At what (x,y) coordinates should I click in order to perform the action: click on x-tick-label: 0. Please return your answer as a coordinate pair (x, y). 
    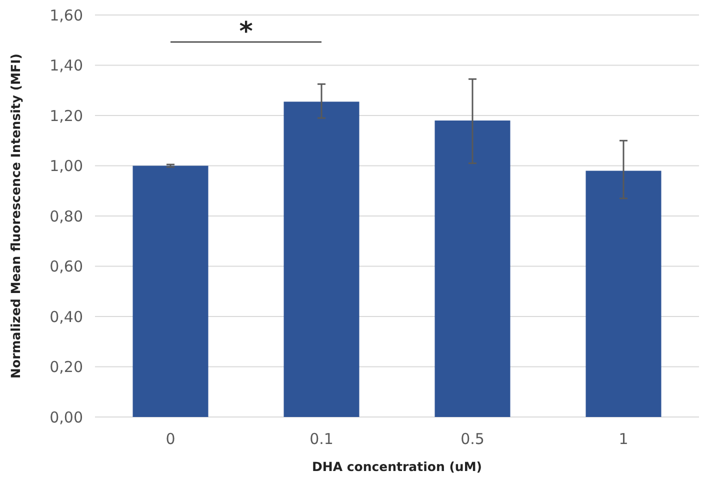
    Looking at the image, I should click on (171, 439).